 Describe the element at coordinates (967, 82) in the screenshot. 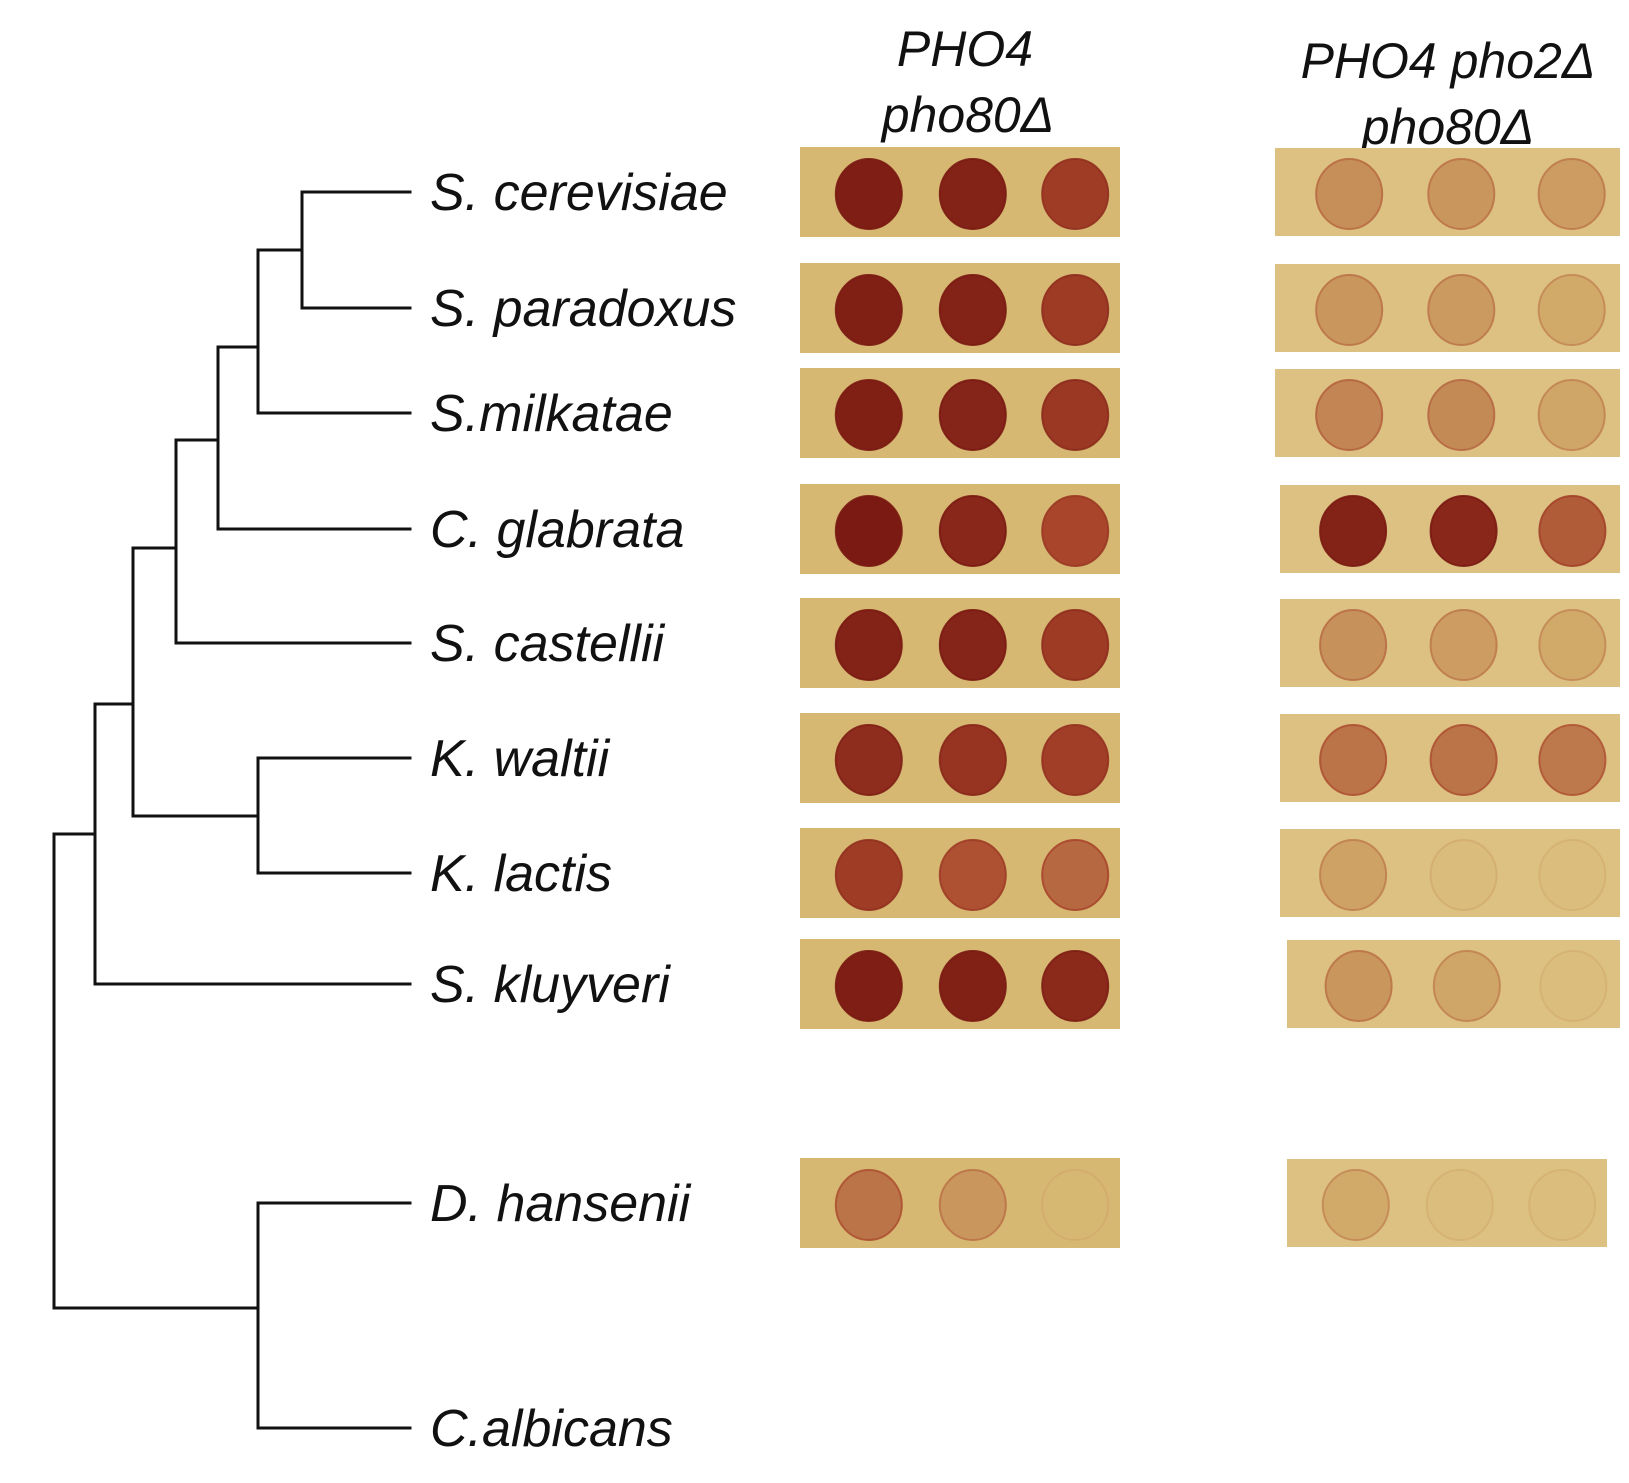

I see `column-header-pho4-pho80: PHO4 pho80Δ` at that location.